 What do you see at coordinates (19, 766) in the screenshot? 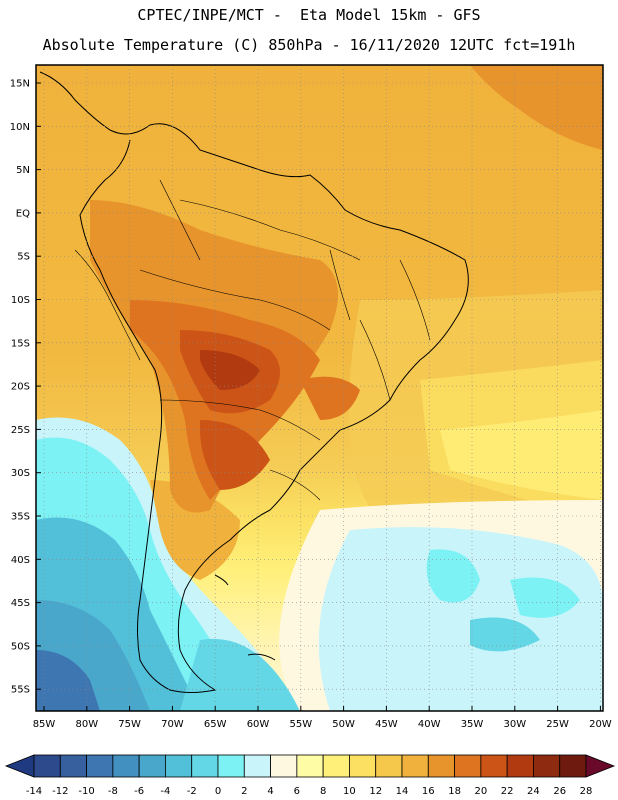
I see `colorbar-under-arrow` at bounding box center [19, 766].